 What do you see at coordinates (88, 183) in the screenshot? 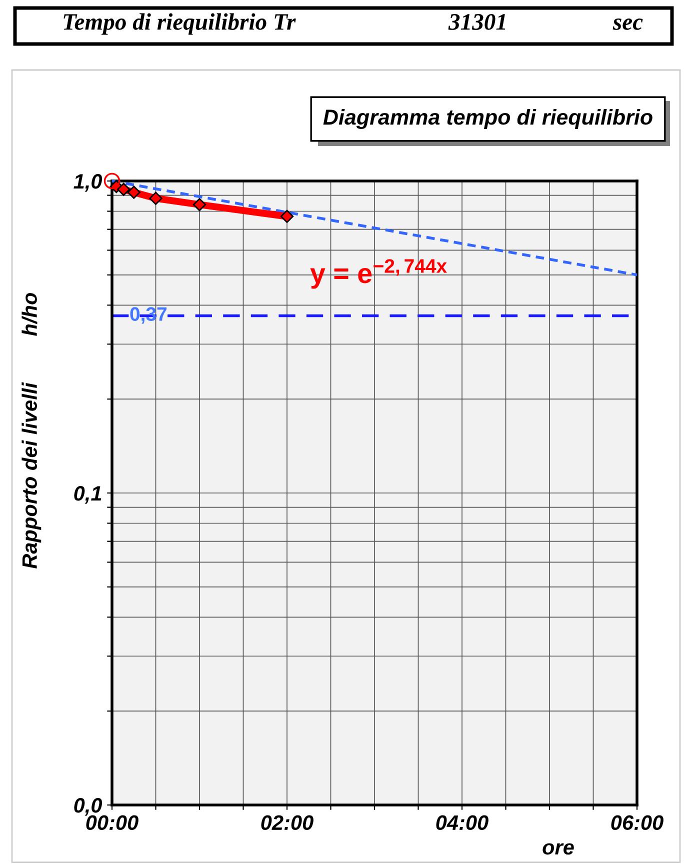
I see `y-tick-label: 1,0` at bounding box center [88, 183].